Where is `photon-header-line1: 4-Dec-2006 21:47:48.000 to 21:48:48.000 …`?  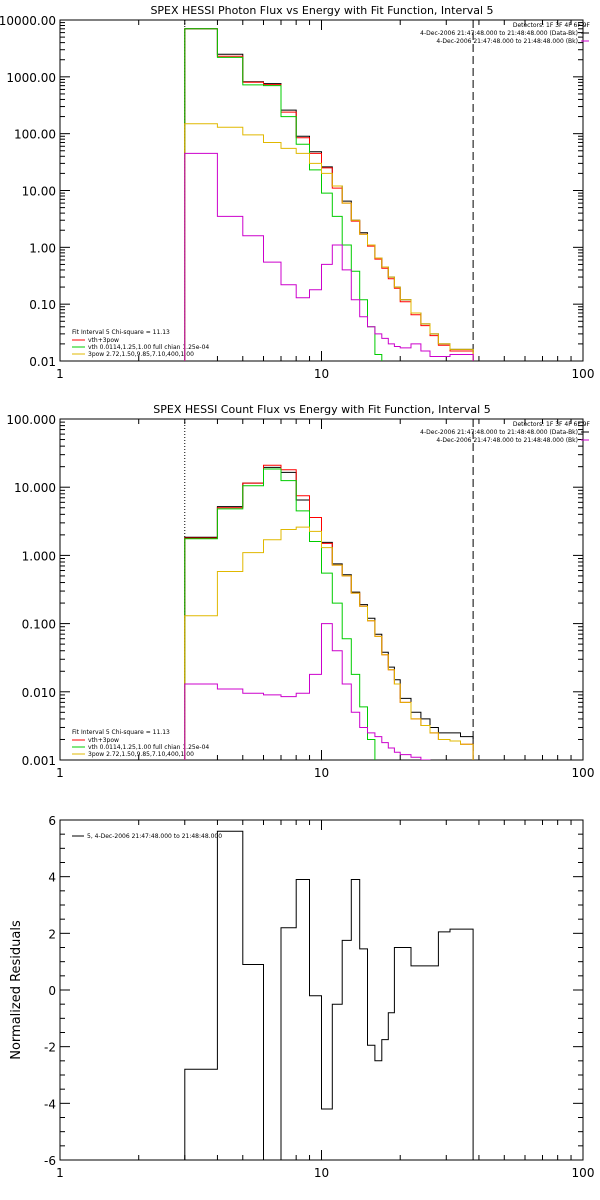 photon-header-line1: 4-Dec-2006 21:47:48.000 to 21:48:48.000 … is located at coordinates (499, 33).